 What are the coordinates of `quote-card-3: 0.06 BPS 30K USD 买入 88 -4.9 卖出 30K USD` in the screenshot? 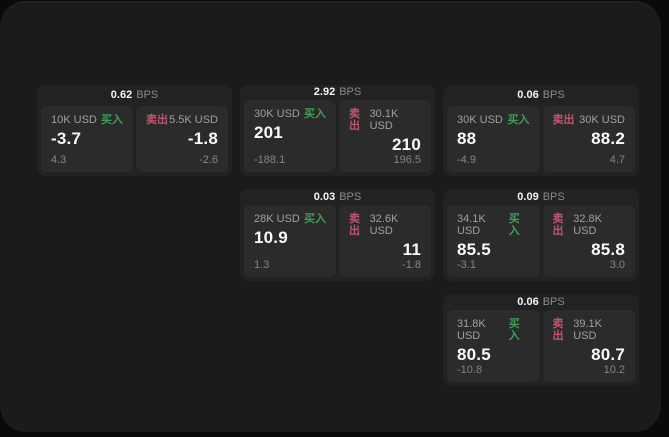 It's located at (541, 130).